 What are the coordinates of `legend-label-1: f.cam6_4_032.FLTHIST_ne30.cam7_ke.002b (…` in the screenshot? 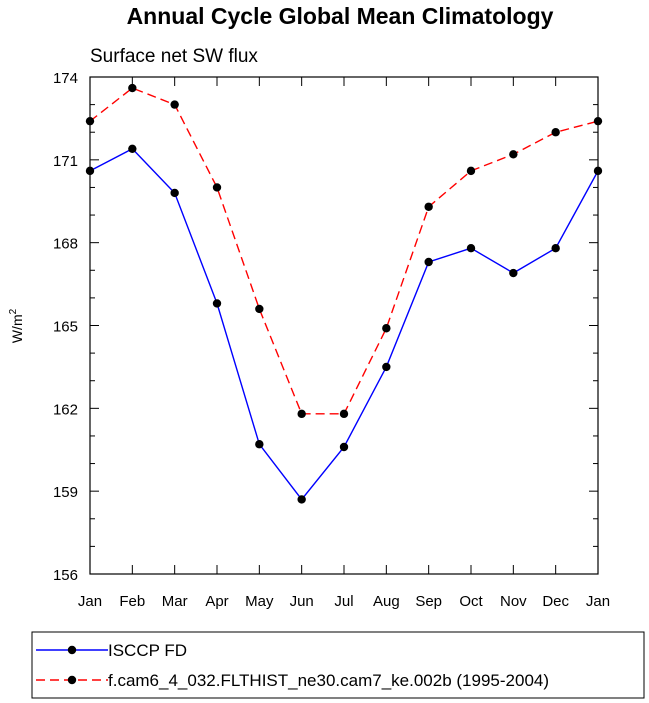 It's located at (328, 680).